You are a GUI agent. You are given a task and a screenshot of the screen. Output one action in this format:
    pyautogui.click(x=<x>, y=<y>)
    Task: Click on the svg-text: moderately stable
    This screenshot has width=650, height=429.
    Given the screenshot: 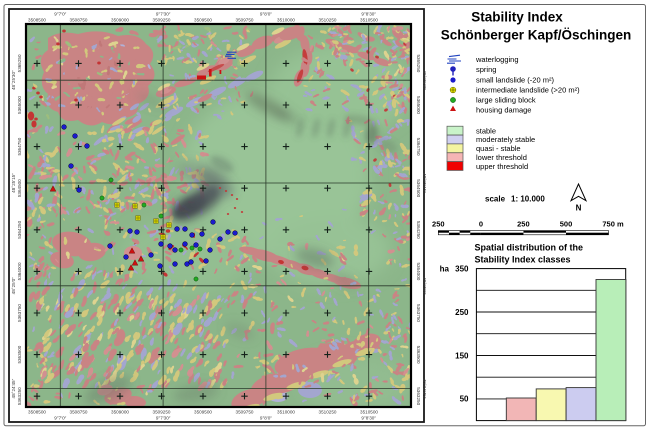 What is the action you would take?
    pyautogui.click(x=505, y=139)
    